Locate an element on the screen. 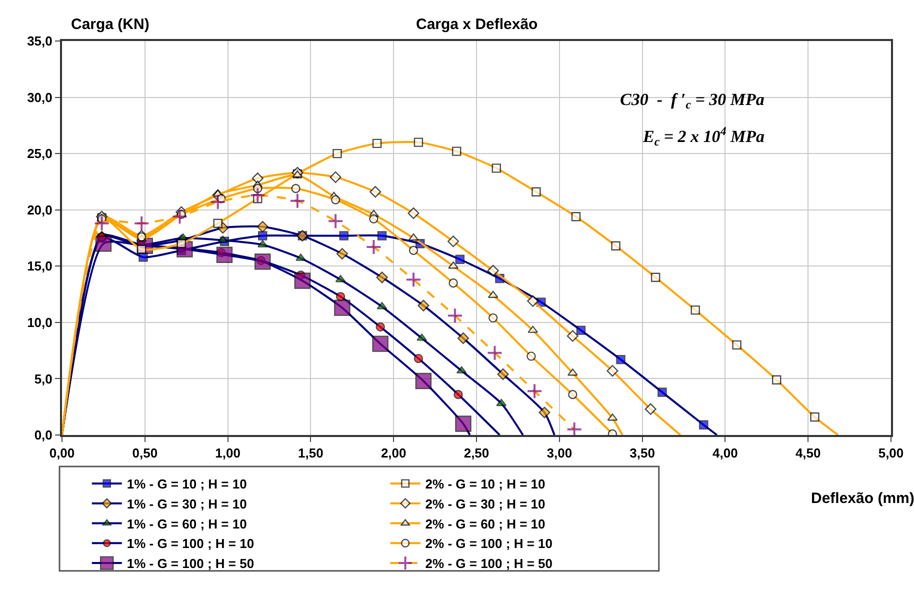 This screenshot has width=914, height=590. legend-label: 1% - G = 10 ; H = 10 is located at coordinates (186, 484).